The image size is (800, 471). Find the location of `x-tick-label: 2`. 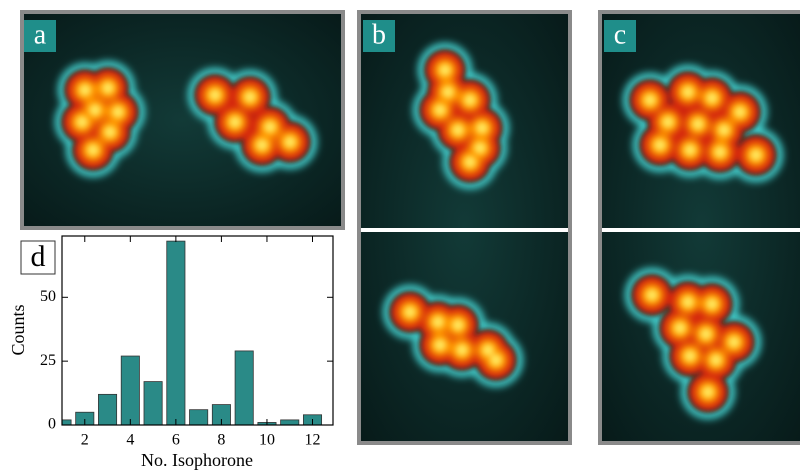

x-tick-label: 2 is located at coordinates (85, 440).